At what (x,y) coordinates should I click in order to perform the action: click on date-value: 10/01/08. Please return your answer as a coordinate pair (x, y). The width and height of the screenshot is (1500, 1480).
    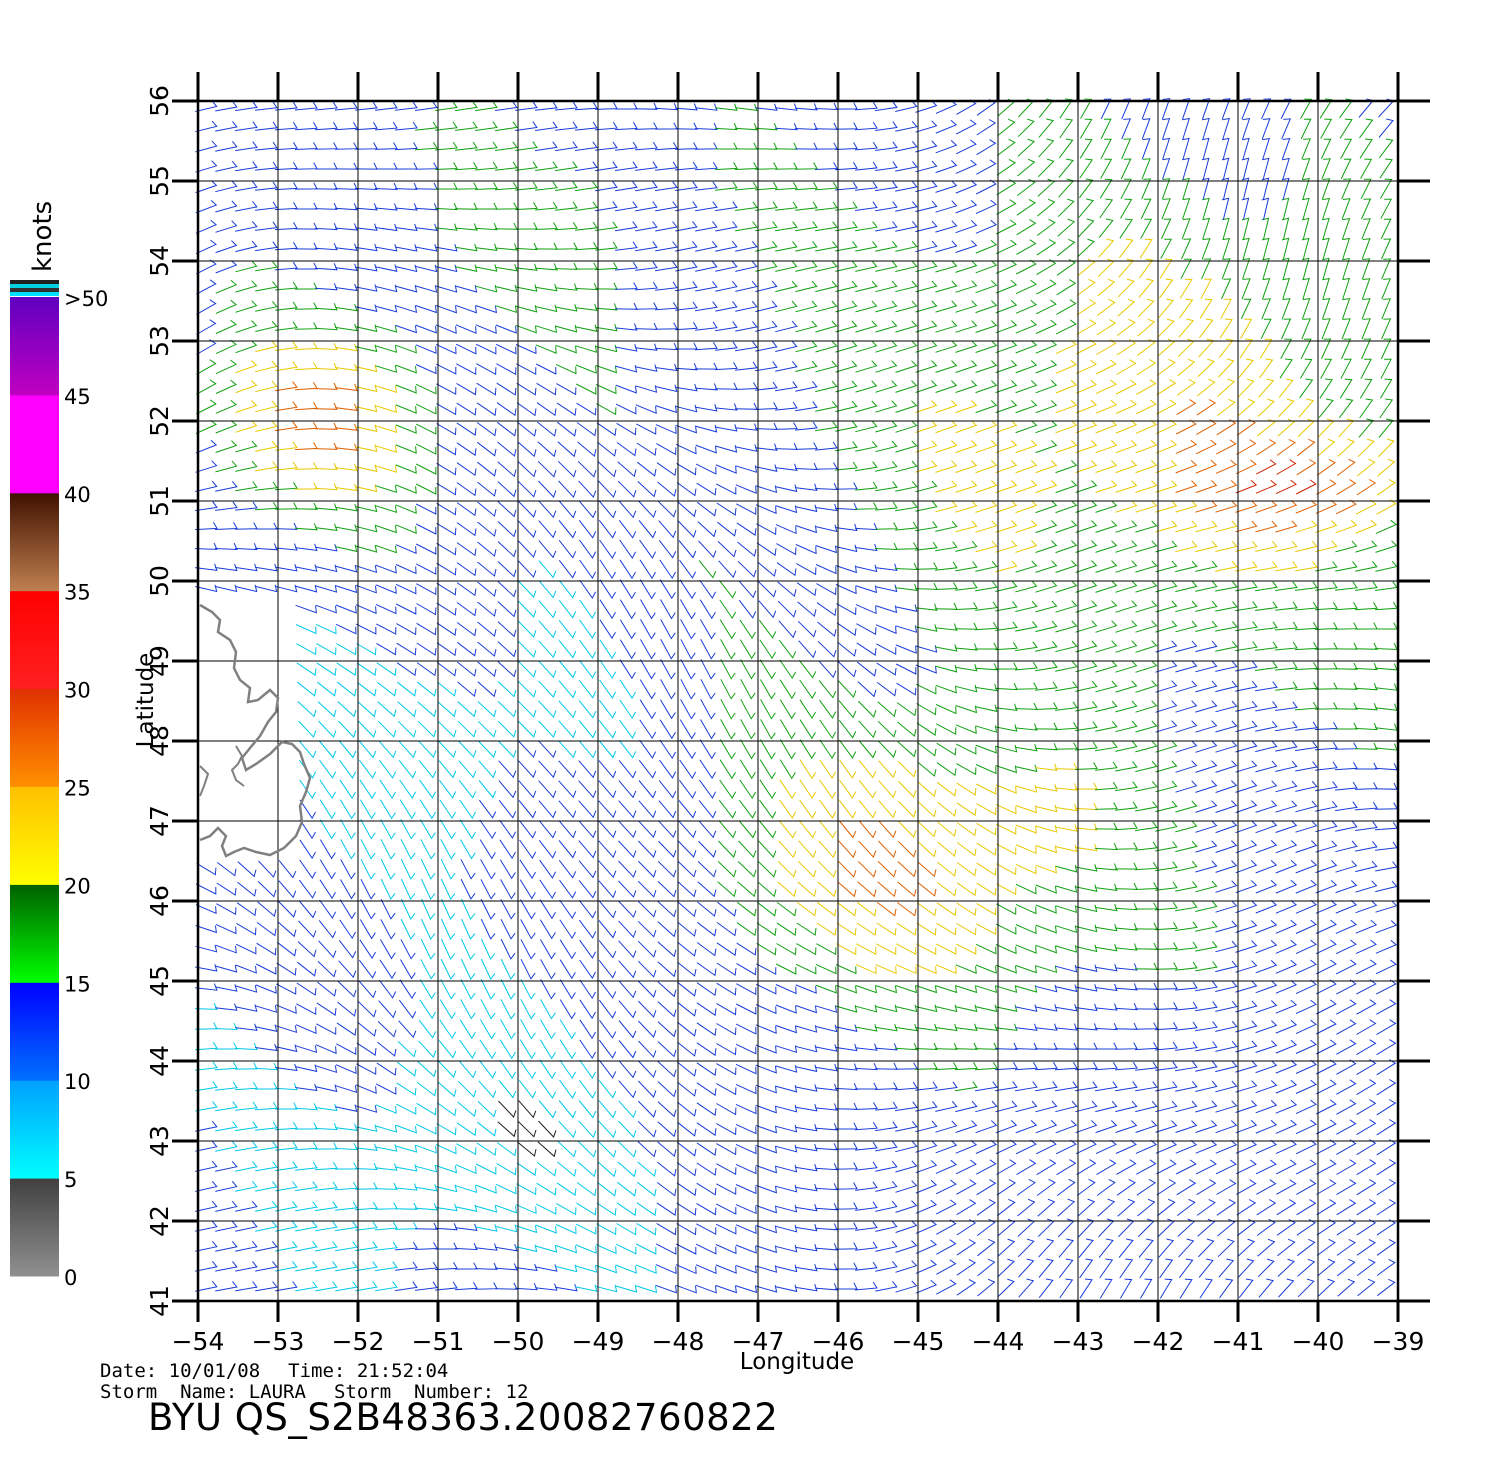
    Looking at the image, I should click on (214, 1371).